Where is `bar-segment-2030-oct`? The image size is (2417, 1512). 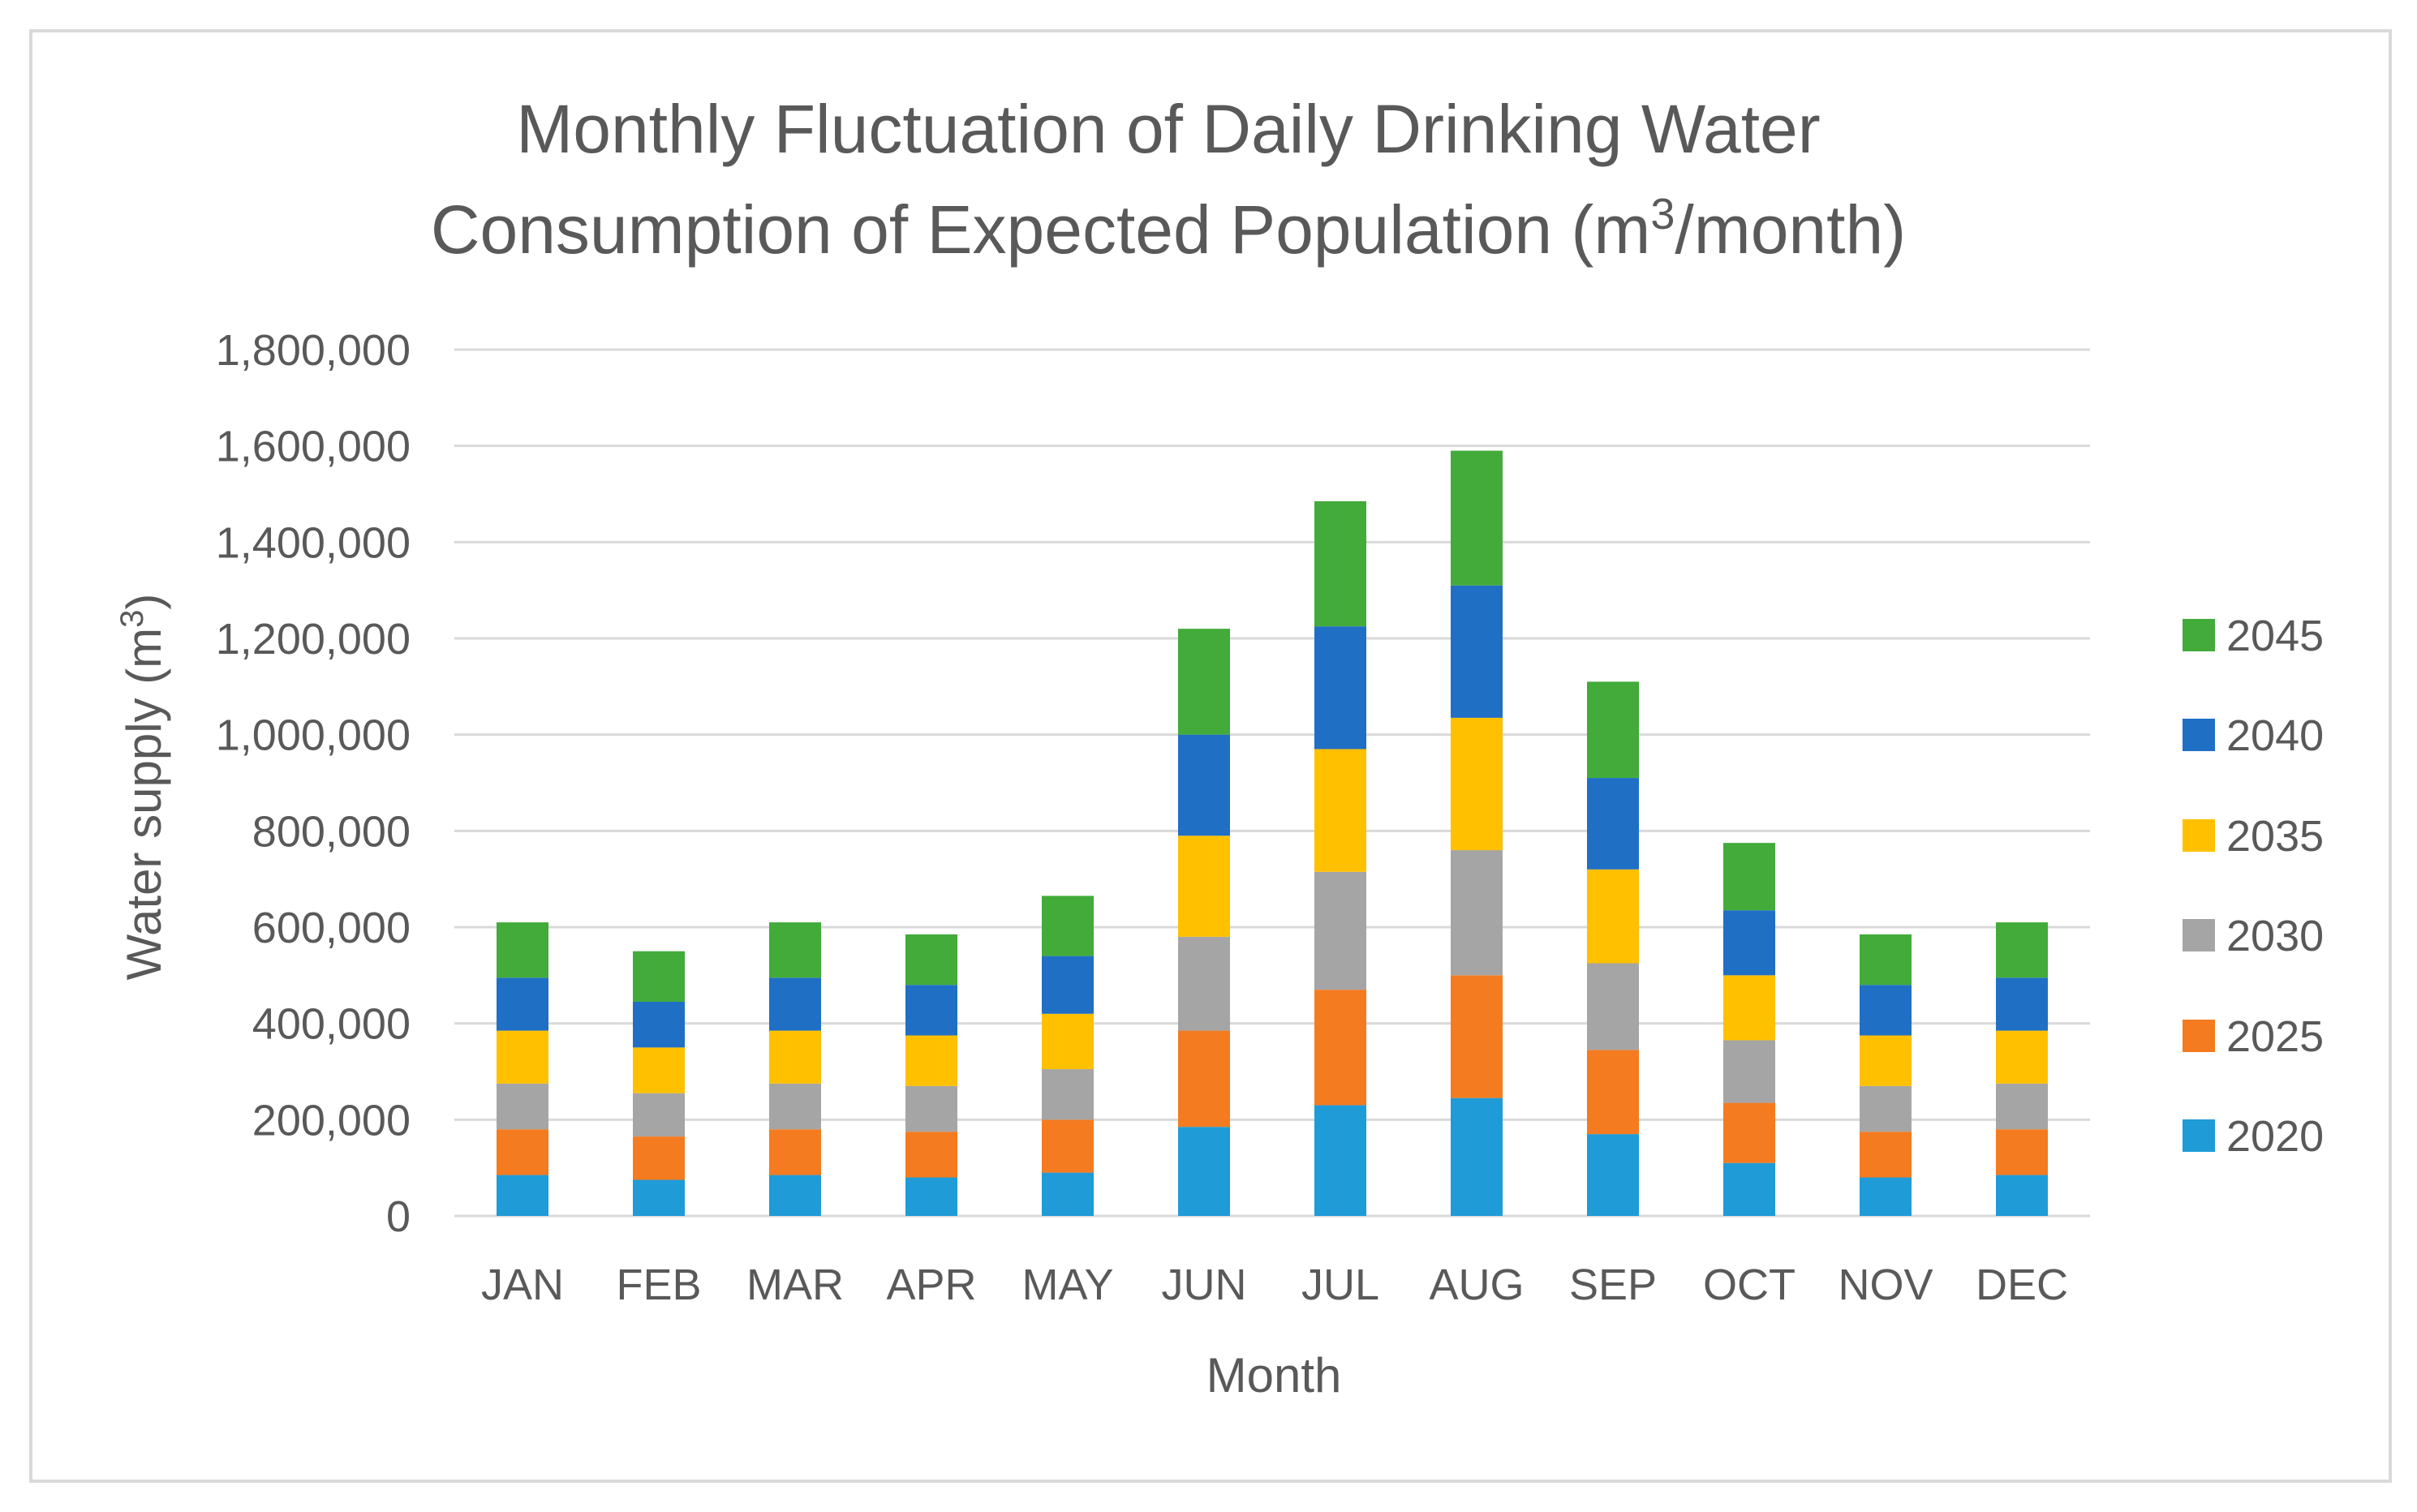 bar-segment-2030-oct is located at coordinates (1749, 1071).